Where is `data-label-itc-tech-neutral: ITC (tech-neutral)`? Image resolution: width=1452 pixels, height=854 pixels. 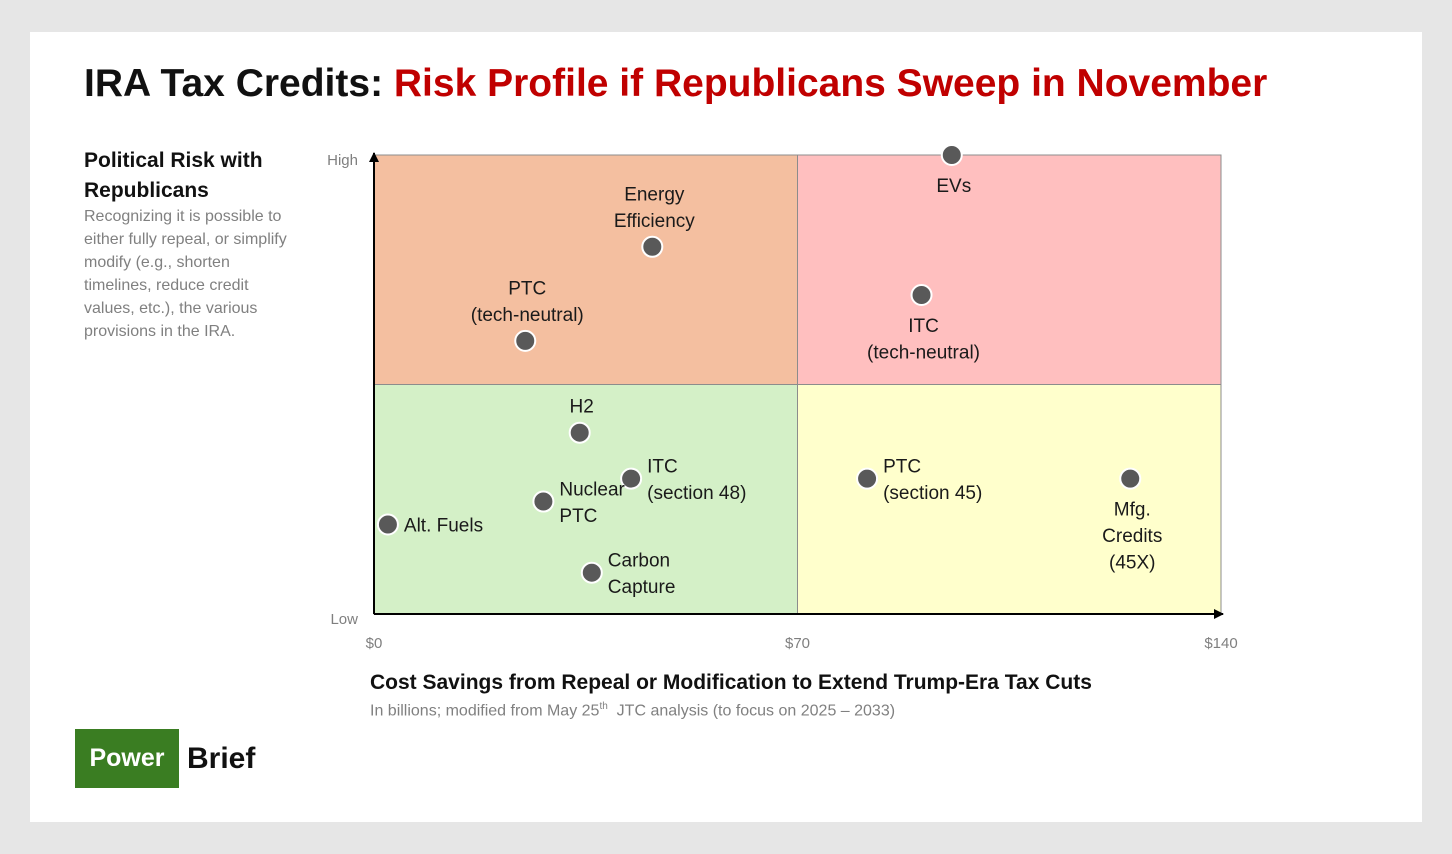
data-label-itc-tech-neutral: ITC (tech-neutral) is located at coordinates (923, 340).